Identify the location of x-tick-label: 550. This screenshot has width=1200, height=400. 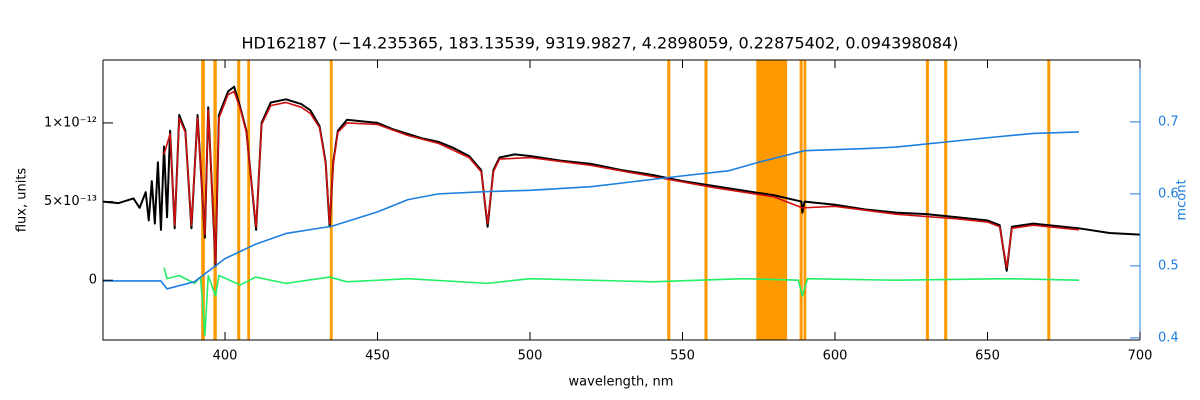
(682, 356).